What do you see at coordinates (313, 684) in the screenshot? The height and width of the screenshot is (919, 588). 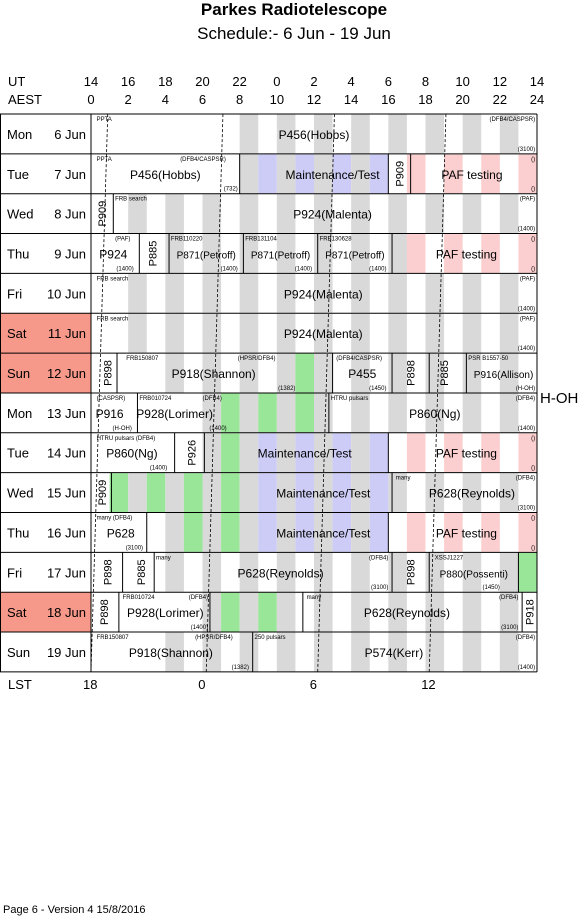 I see `lst-tick: 6` at bounding box center [313, 684].